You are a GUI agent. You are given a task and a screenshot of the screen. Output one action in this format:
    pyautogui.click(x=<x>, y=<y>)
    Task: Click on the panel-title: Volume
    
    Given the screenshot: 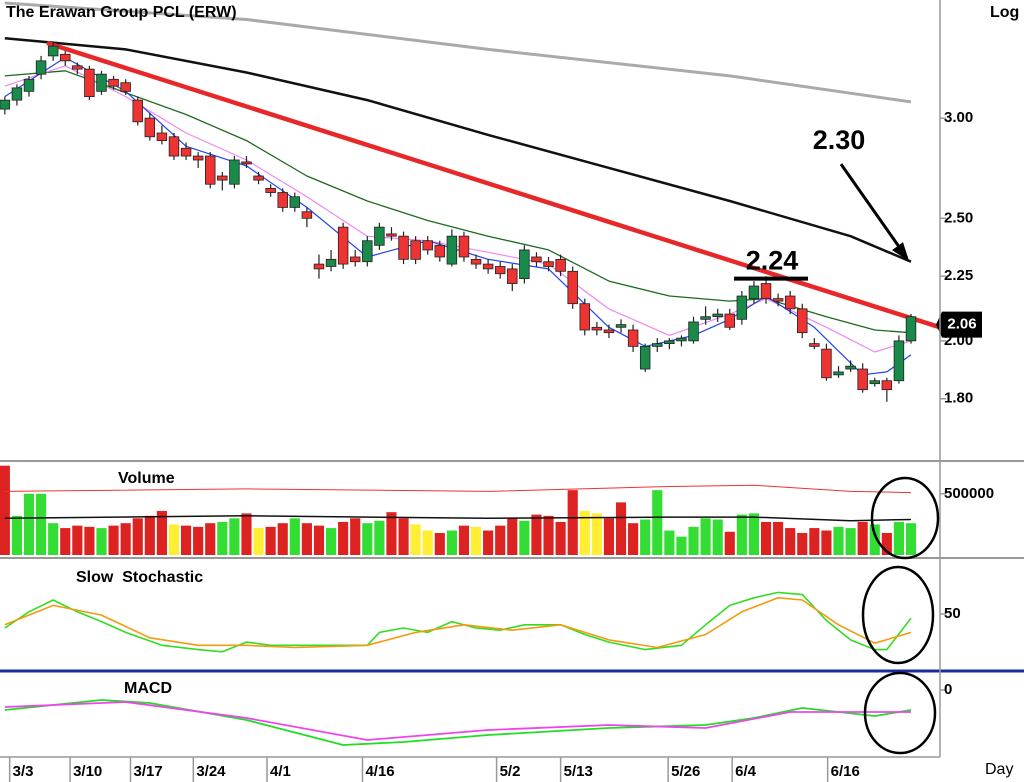 What is the action you would take?
    pyautogui.click(x=146, y=478)
    